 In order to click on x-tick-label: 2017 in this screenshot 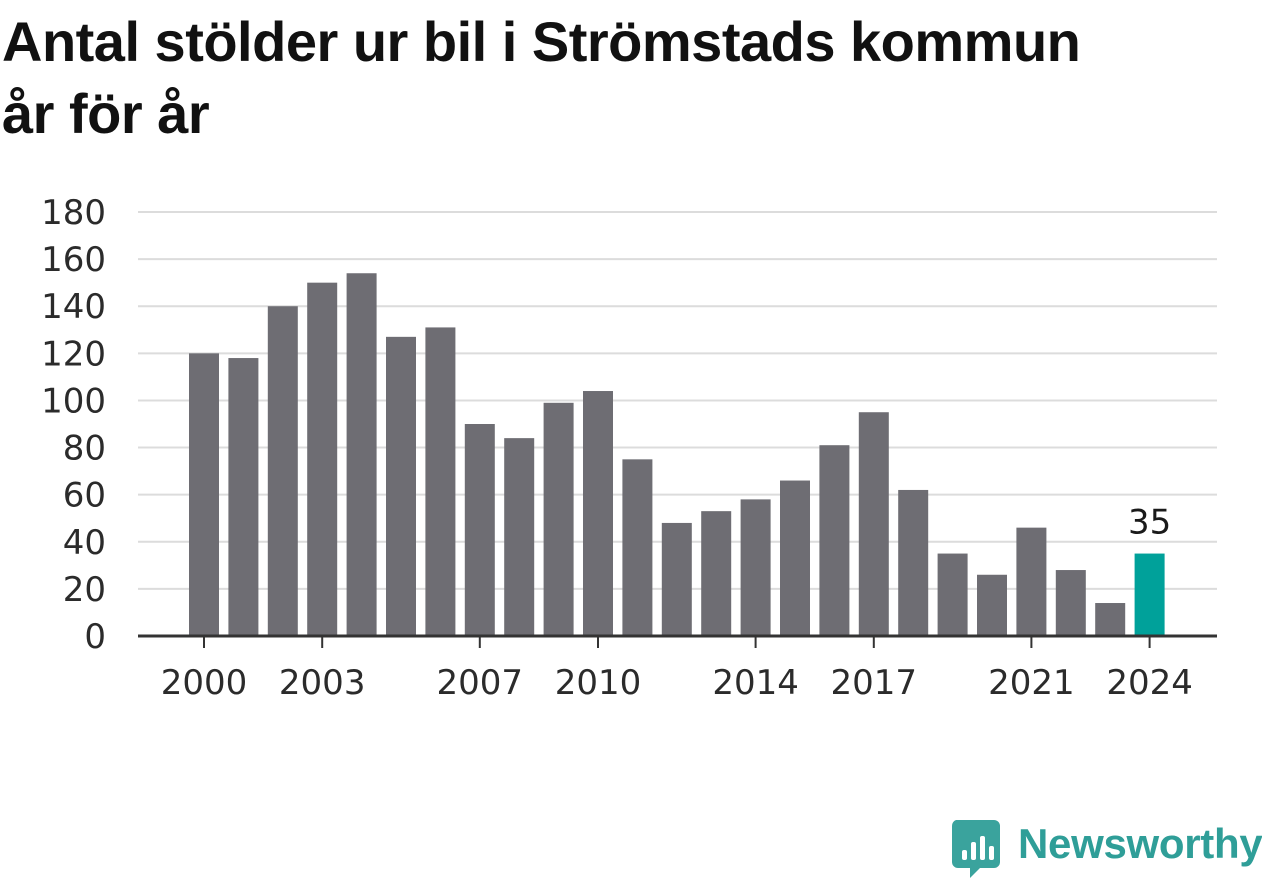, I will do `click(874, 683)`.